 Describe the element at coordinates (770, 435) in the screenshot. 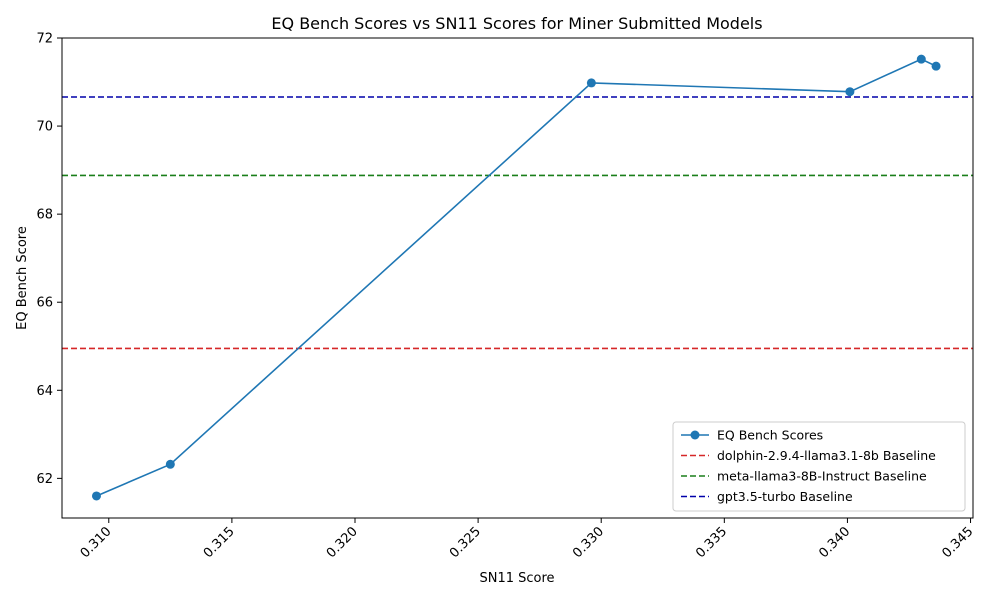

I see `legend-label-0: EQ Bench Scores` at that location.